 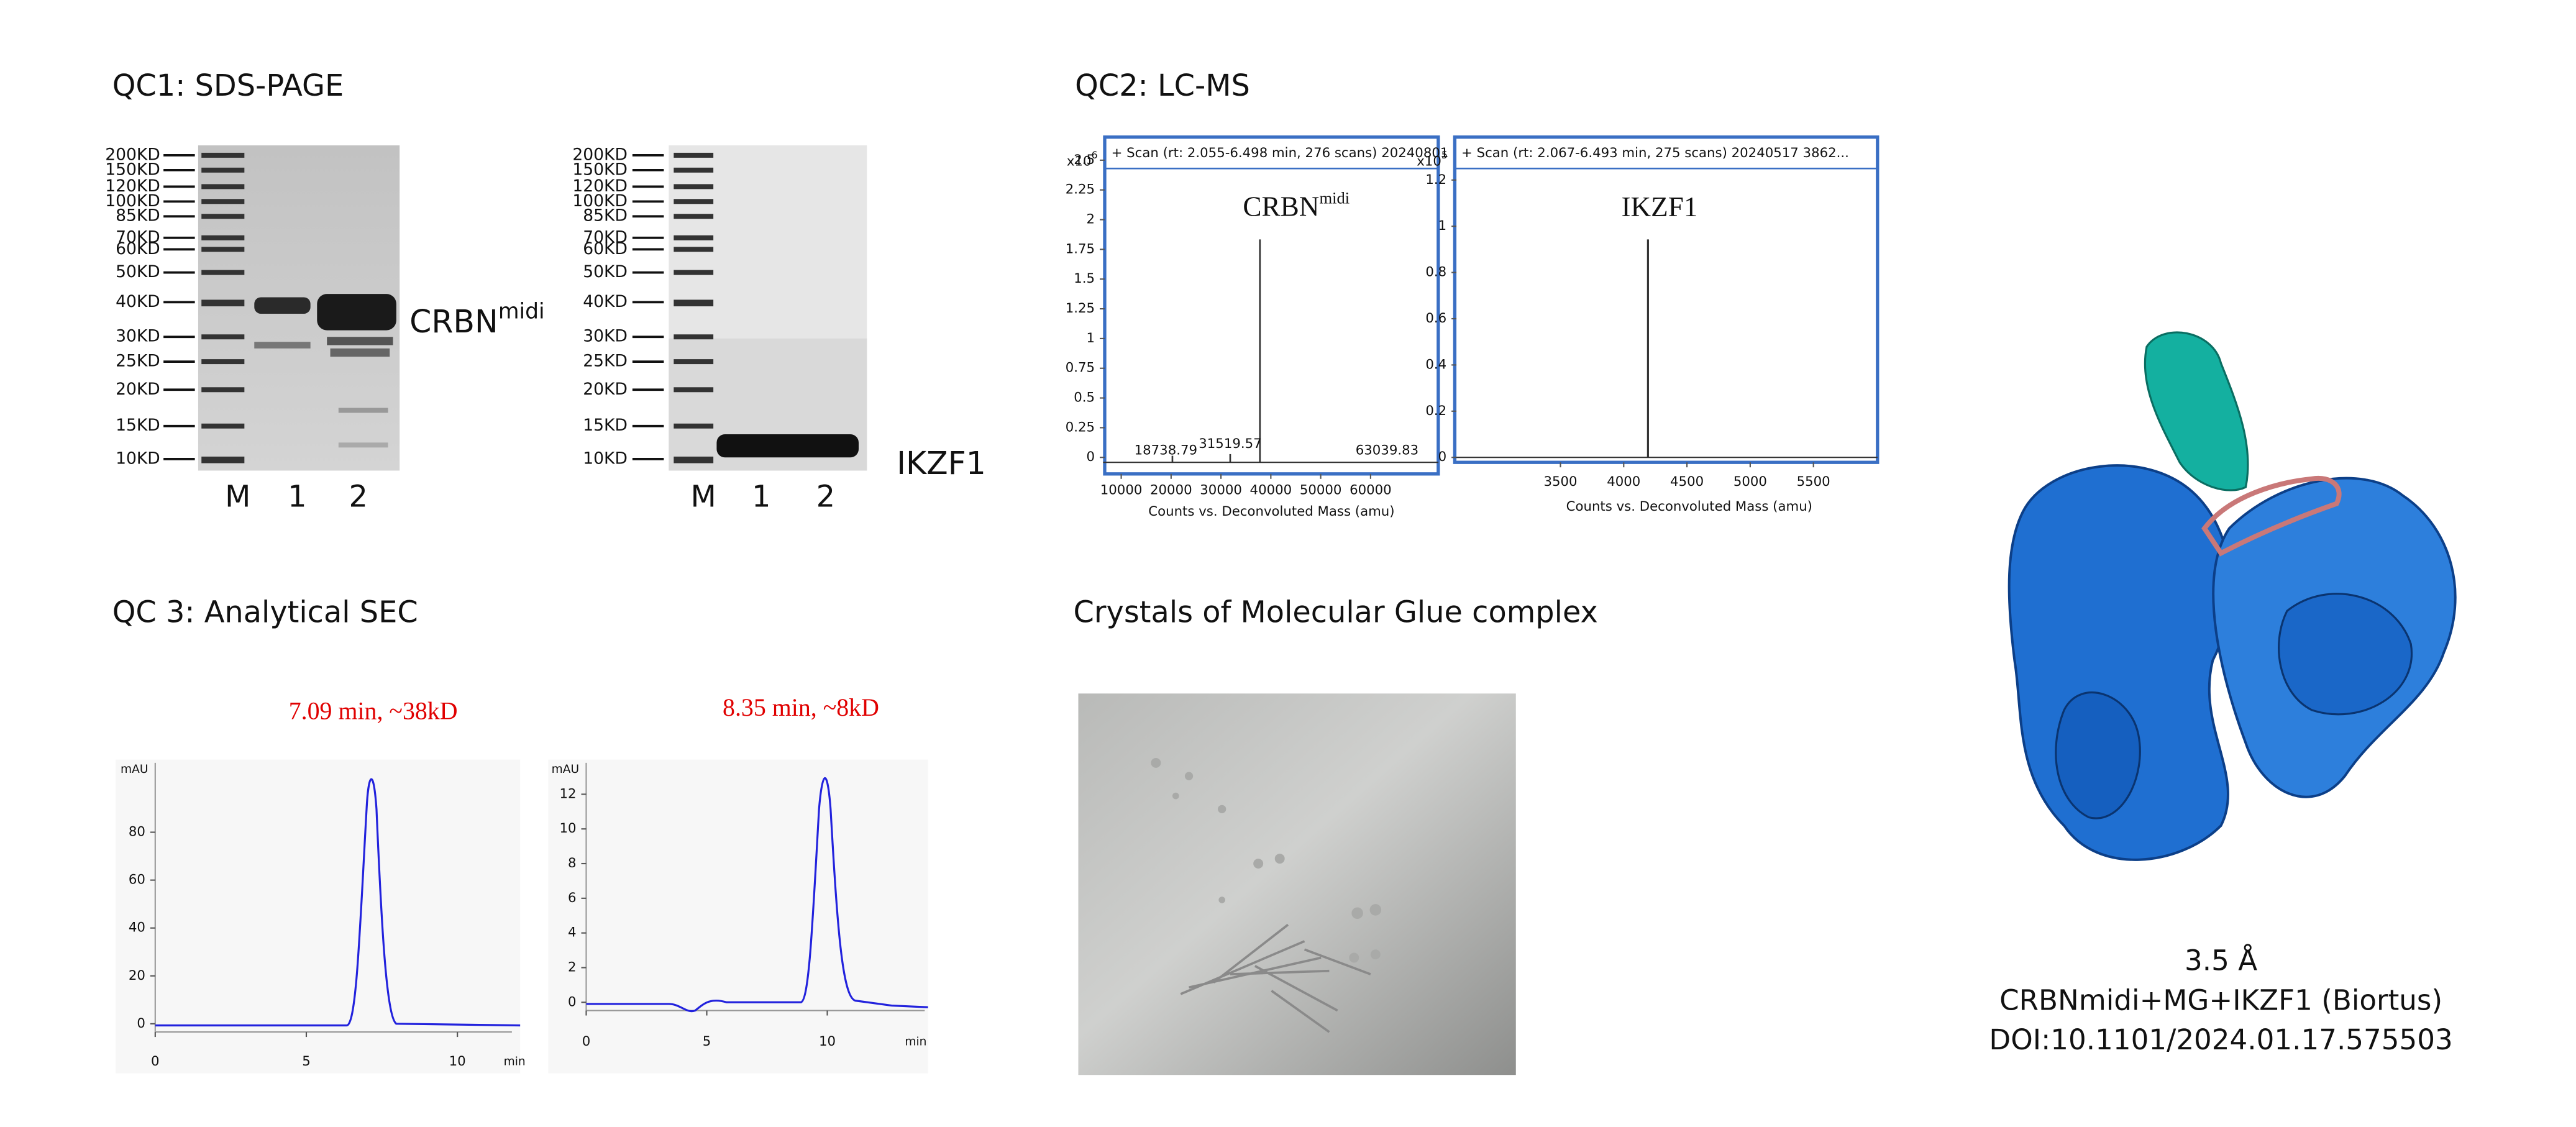 What do you see at coordinates (572, 933) in the screenshot?
I see `y-tick-label: 4` at bounding box center [572, 933].